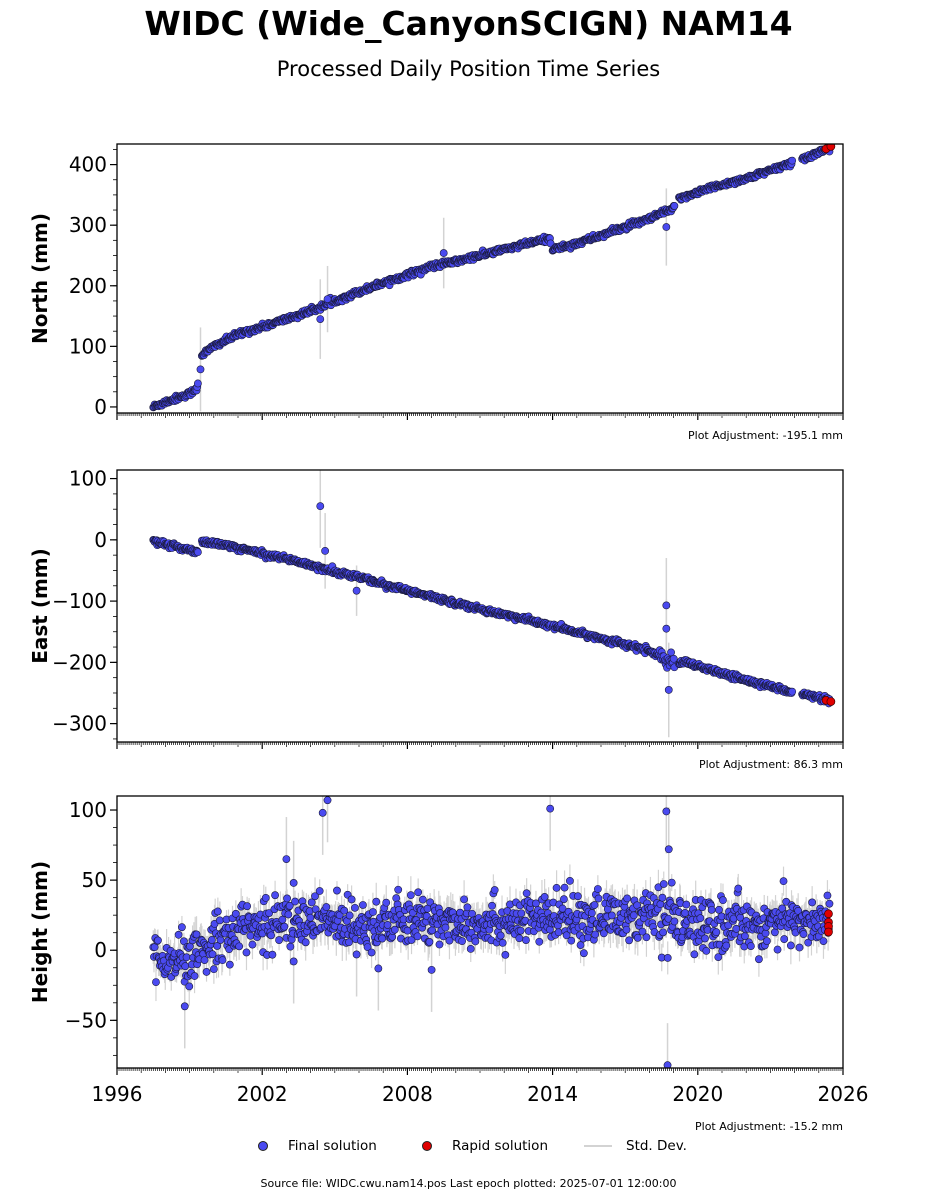  What do you see at coordinates (88, 286) in the screenshot?
I see `y-tick-label: 200` at bounding box center [88, 286].